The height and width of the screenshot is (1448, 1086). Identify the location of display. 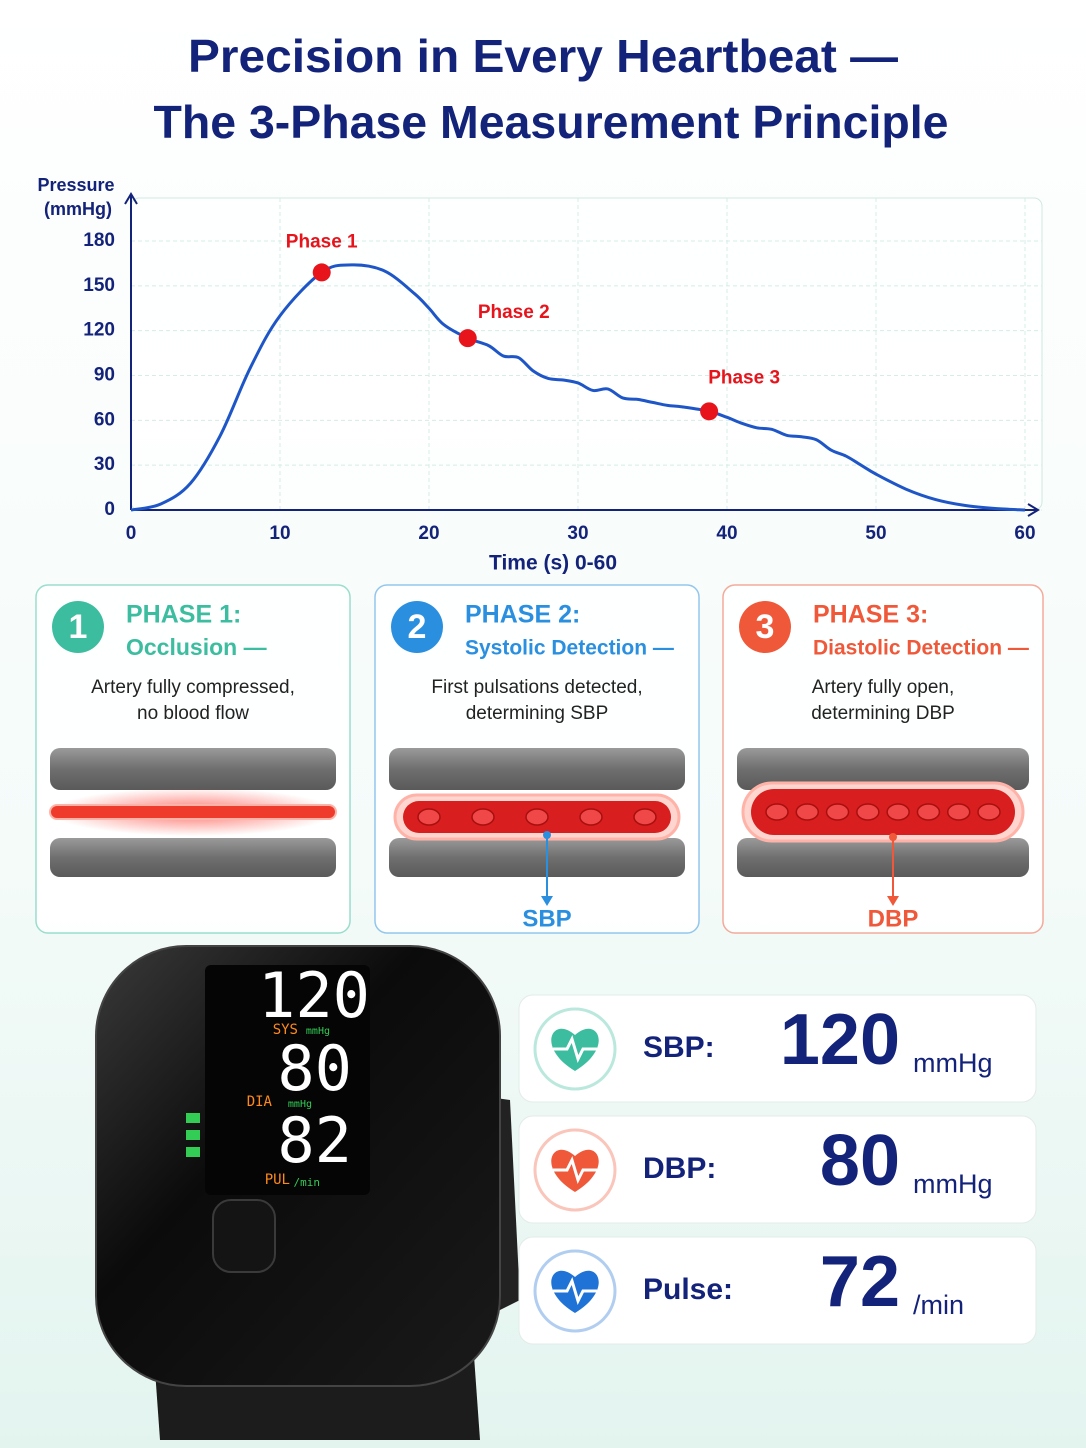
(287, 1080).